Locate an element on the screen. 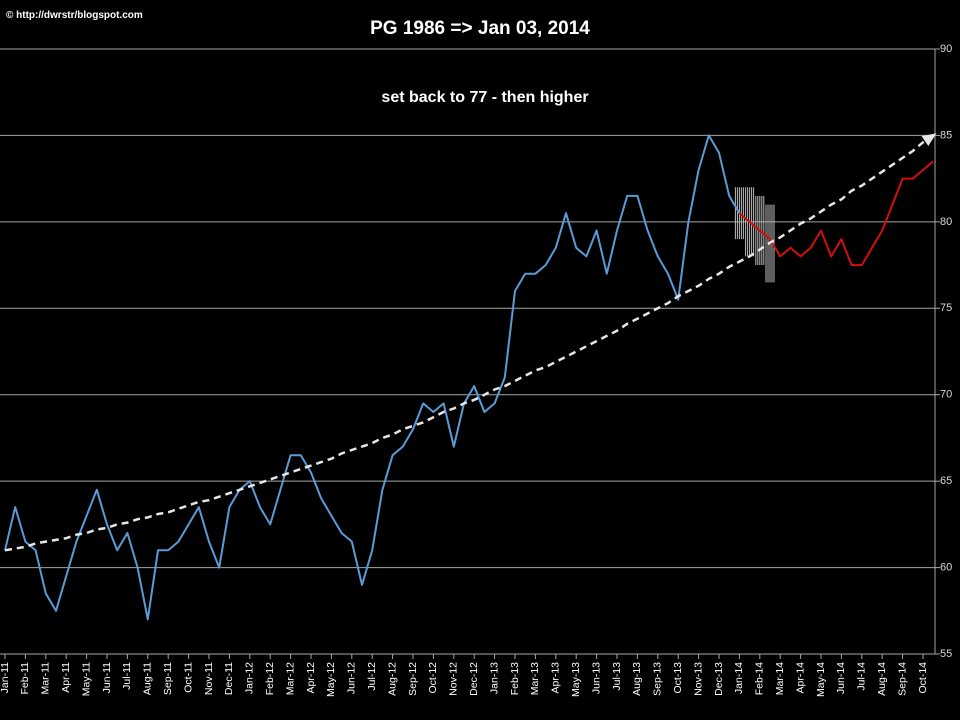 This screenshot has height=720, width=960. y-tick-label: 80 is located at coordinates (946, 222).